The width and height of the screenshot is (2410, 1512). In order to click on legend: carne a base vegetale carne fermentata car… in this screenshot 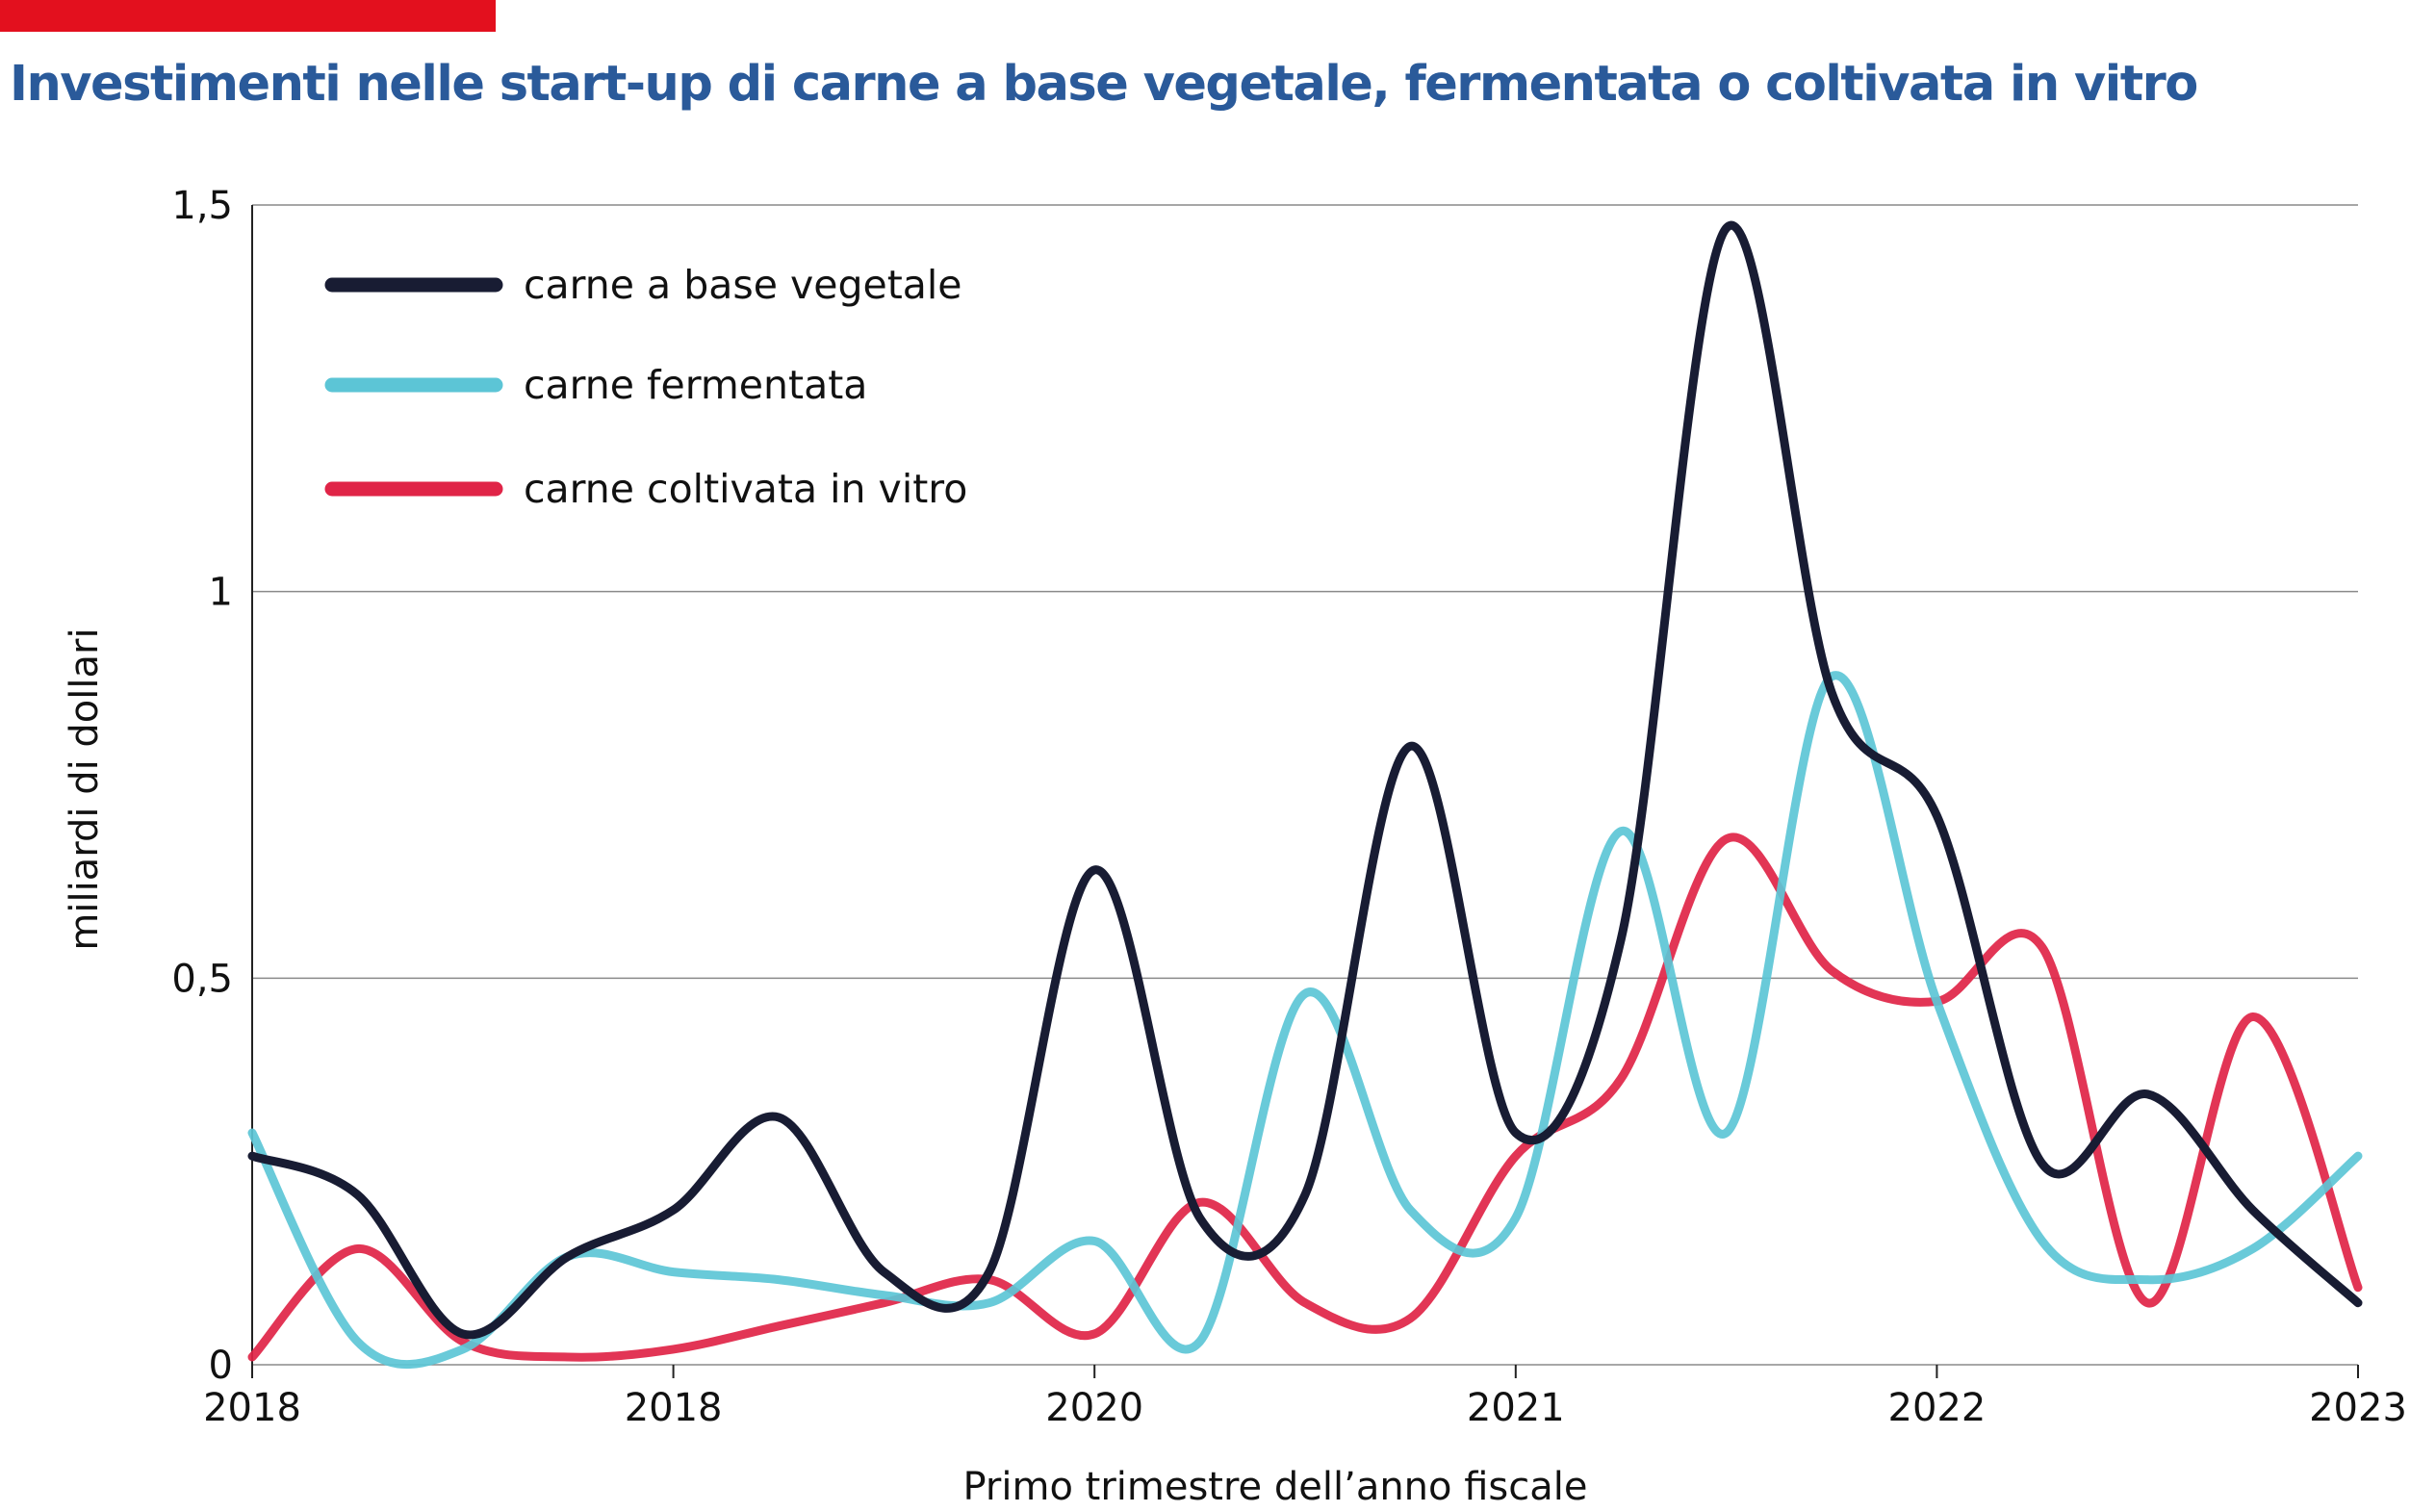, I will do `click(646, 387)`.